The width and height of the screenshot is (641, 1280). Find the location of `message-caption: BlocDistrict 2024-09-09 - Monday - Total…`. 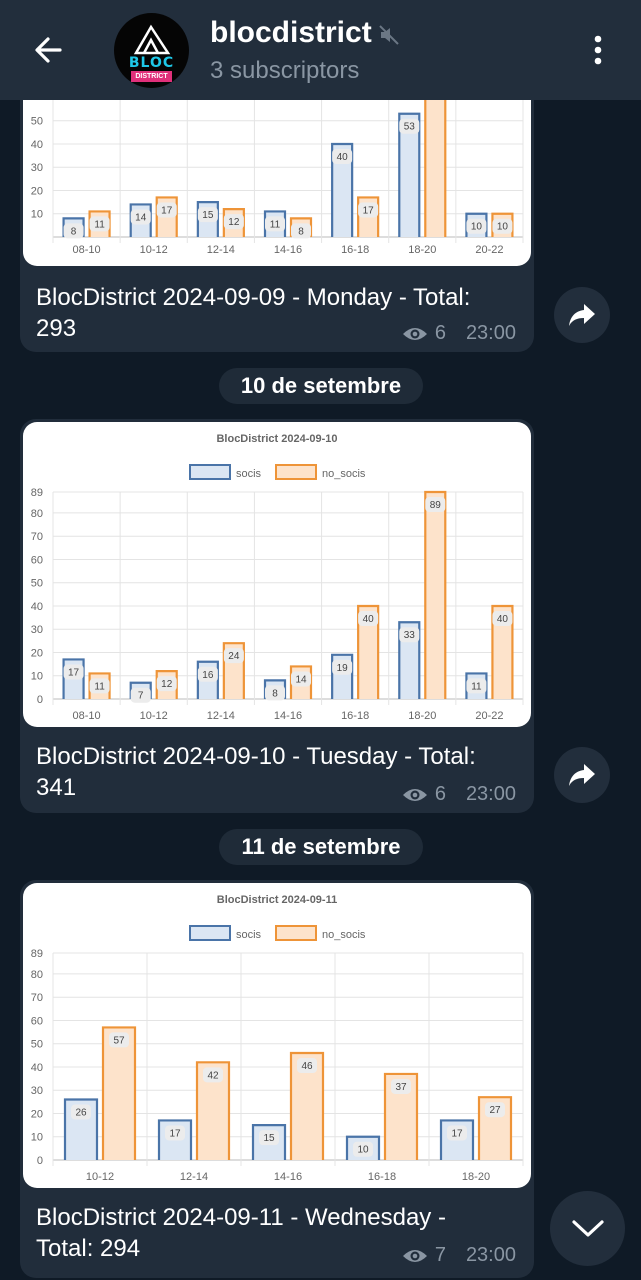

message-caption: BlocDistrict 2024-09-09 - Monday - Total… is located at coordinates (281, 313).